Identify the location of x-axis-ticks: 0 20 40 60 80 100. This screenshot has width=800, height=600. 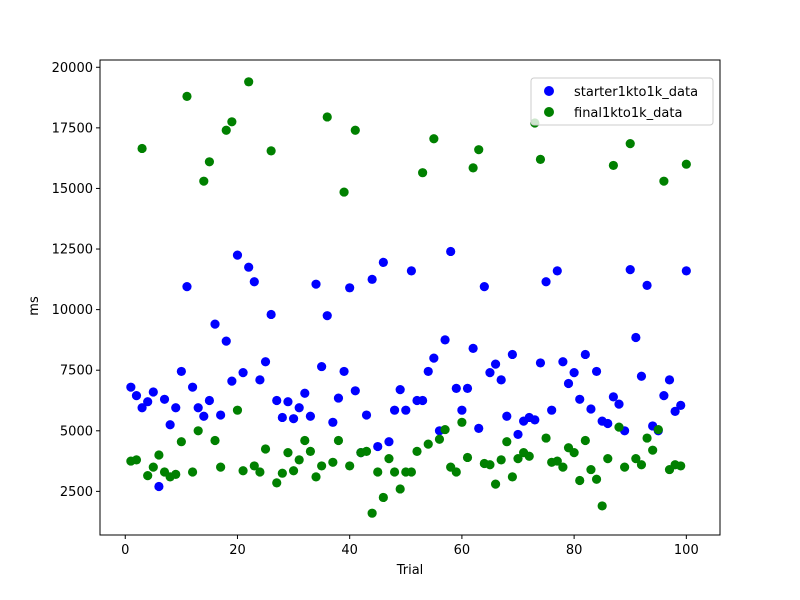
(410, 546).